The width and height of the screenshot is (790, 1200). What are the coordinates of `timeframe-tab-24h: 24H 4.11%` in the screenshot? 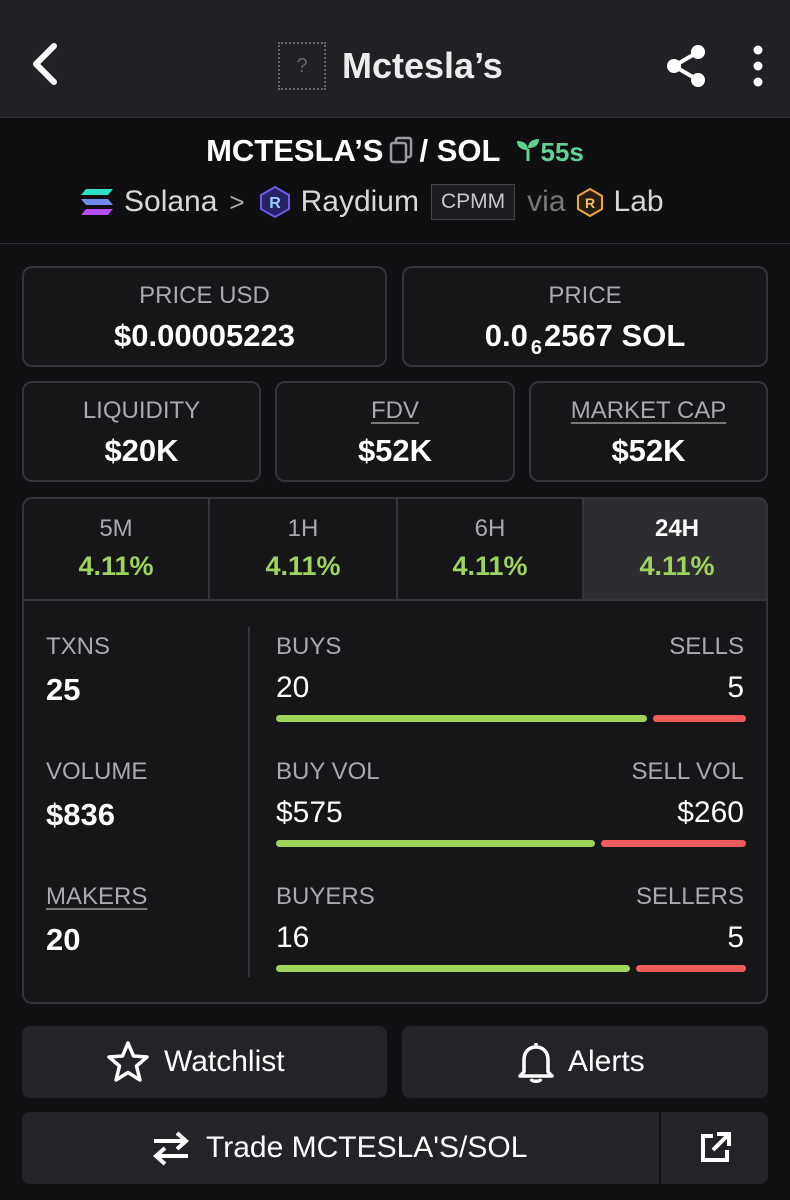 It's located at (675, 550).